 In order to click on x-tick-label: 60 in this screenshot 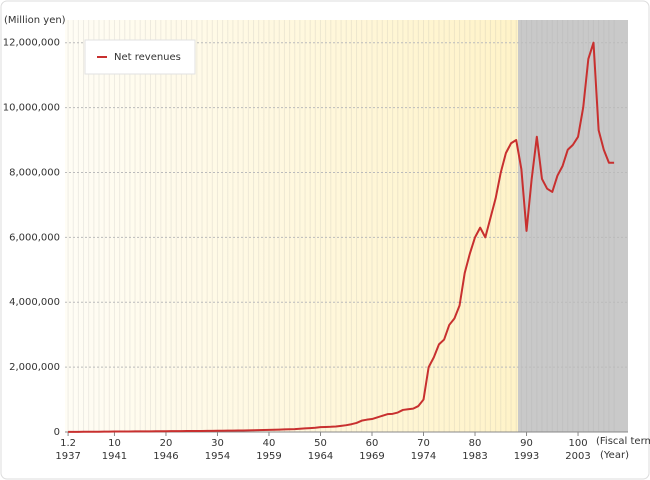, I will do `click(372, 443)`.